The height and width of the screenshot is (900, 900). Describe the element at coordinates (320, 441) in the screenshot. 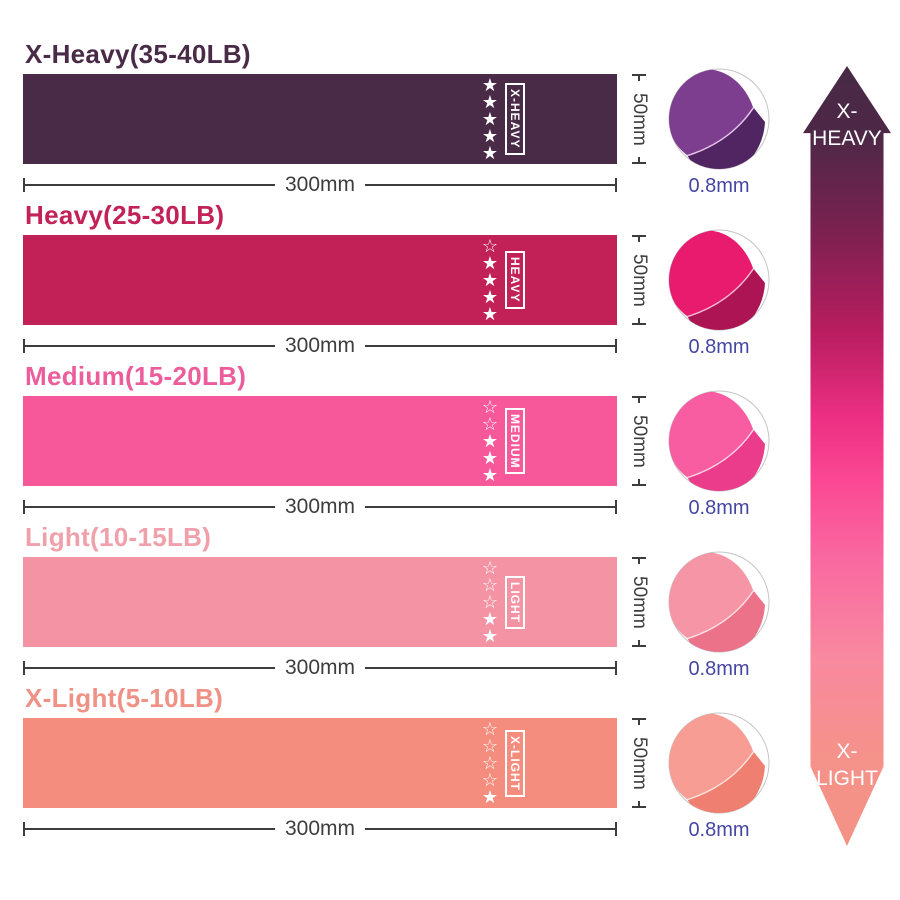

I see `band-swatch: ☆ ☆ ★ ★ ★ MEDIUM` at that location.